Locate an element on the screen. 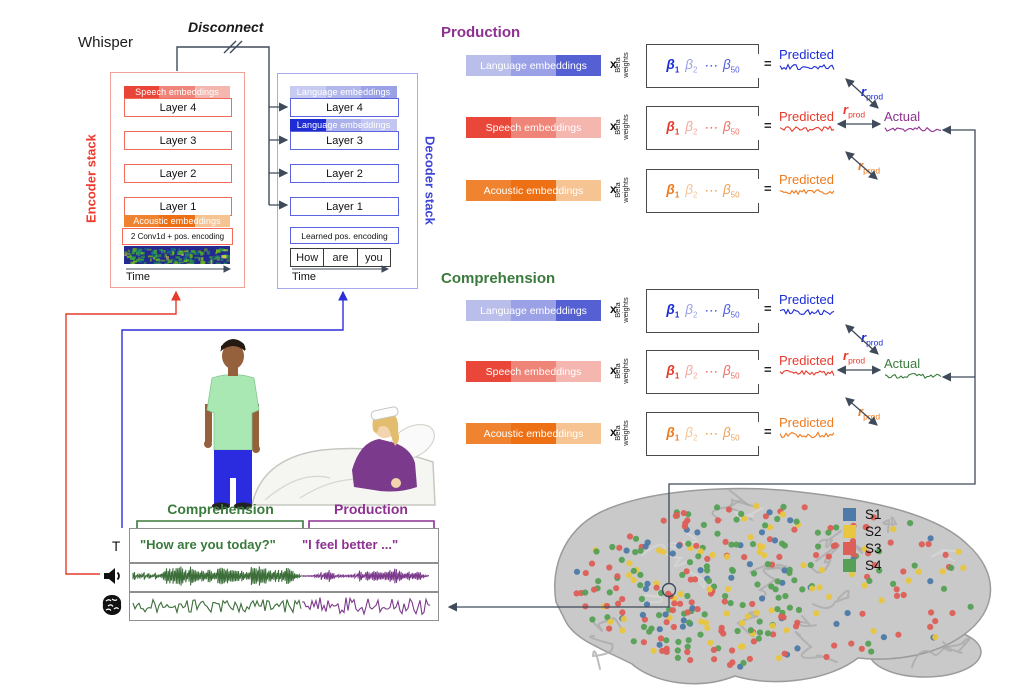 This screenshot has width=1024, height=697. encoder-time-label: Time is located at coordinates (138, 277).